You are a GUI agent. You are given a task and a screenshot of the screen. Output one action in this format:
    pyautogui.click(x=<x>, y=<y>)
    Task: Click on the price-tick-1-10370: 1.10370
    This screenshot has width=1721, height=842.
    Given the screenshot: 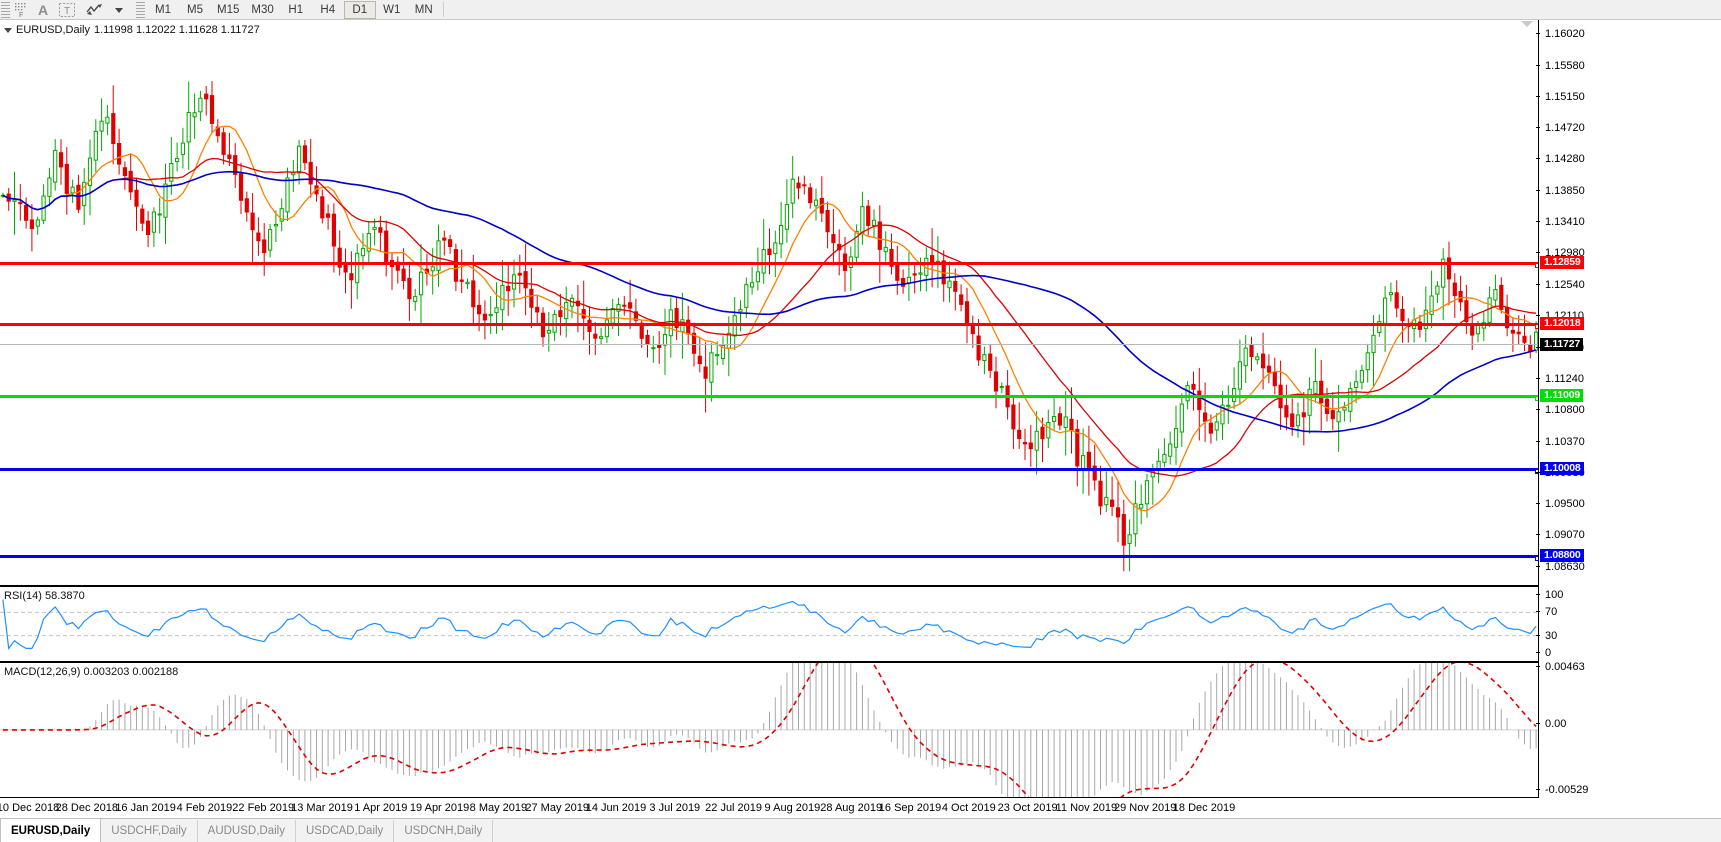 What is the action you would take?
    pyautogui.click(x=1560, y=441)
    